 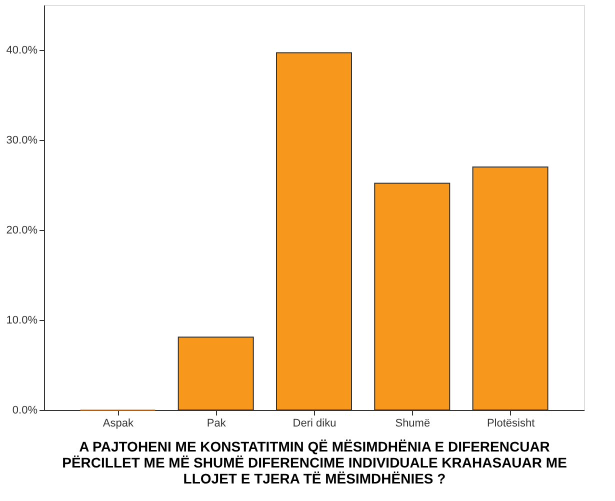 What do you see at coordinates (216, 424) in the screenshot?
I see `x-tick-label: Pak` at bounding box center [216, 424].